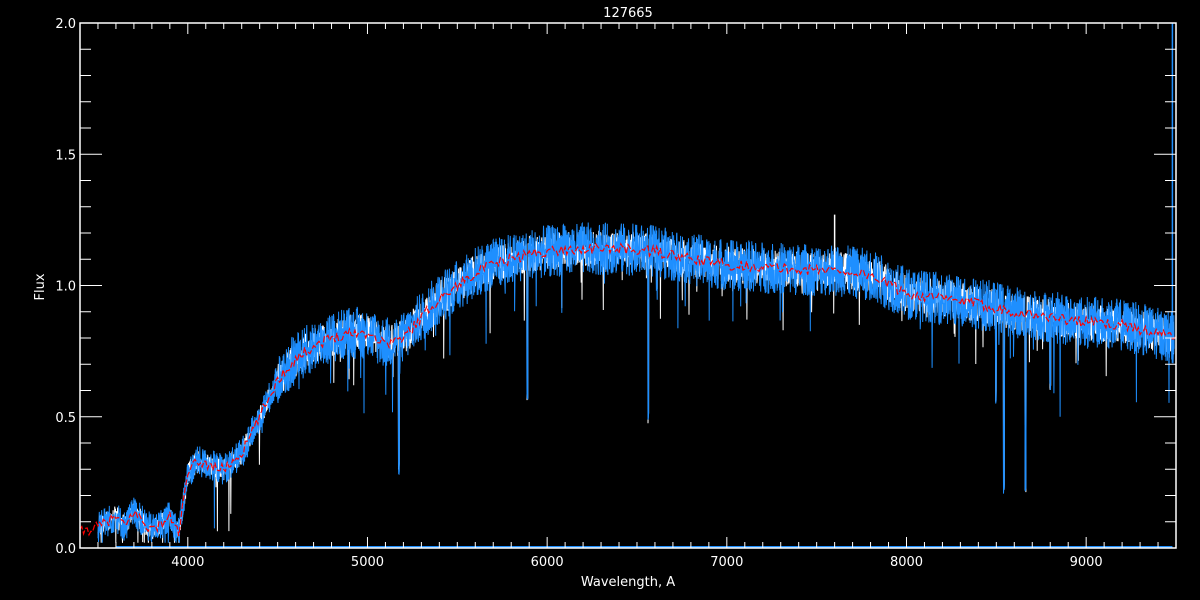 Image resolution: width=1200 pixels, height=600 pixels. Describe the element at coordinates (906, 562) in the screenshot. I see `x-tick-label: 8000` at that location.